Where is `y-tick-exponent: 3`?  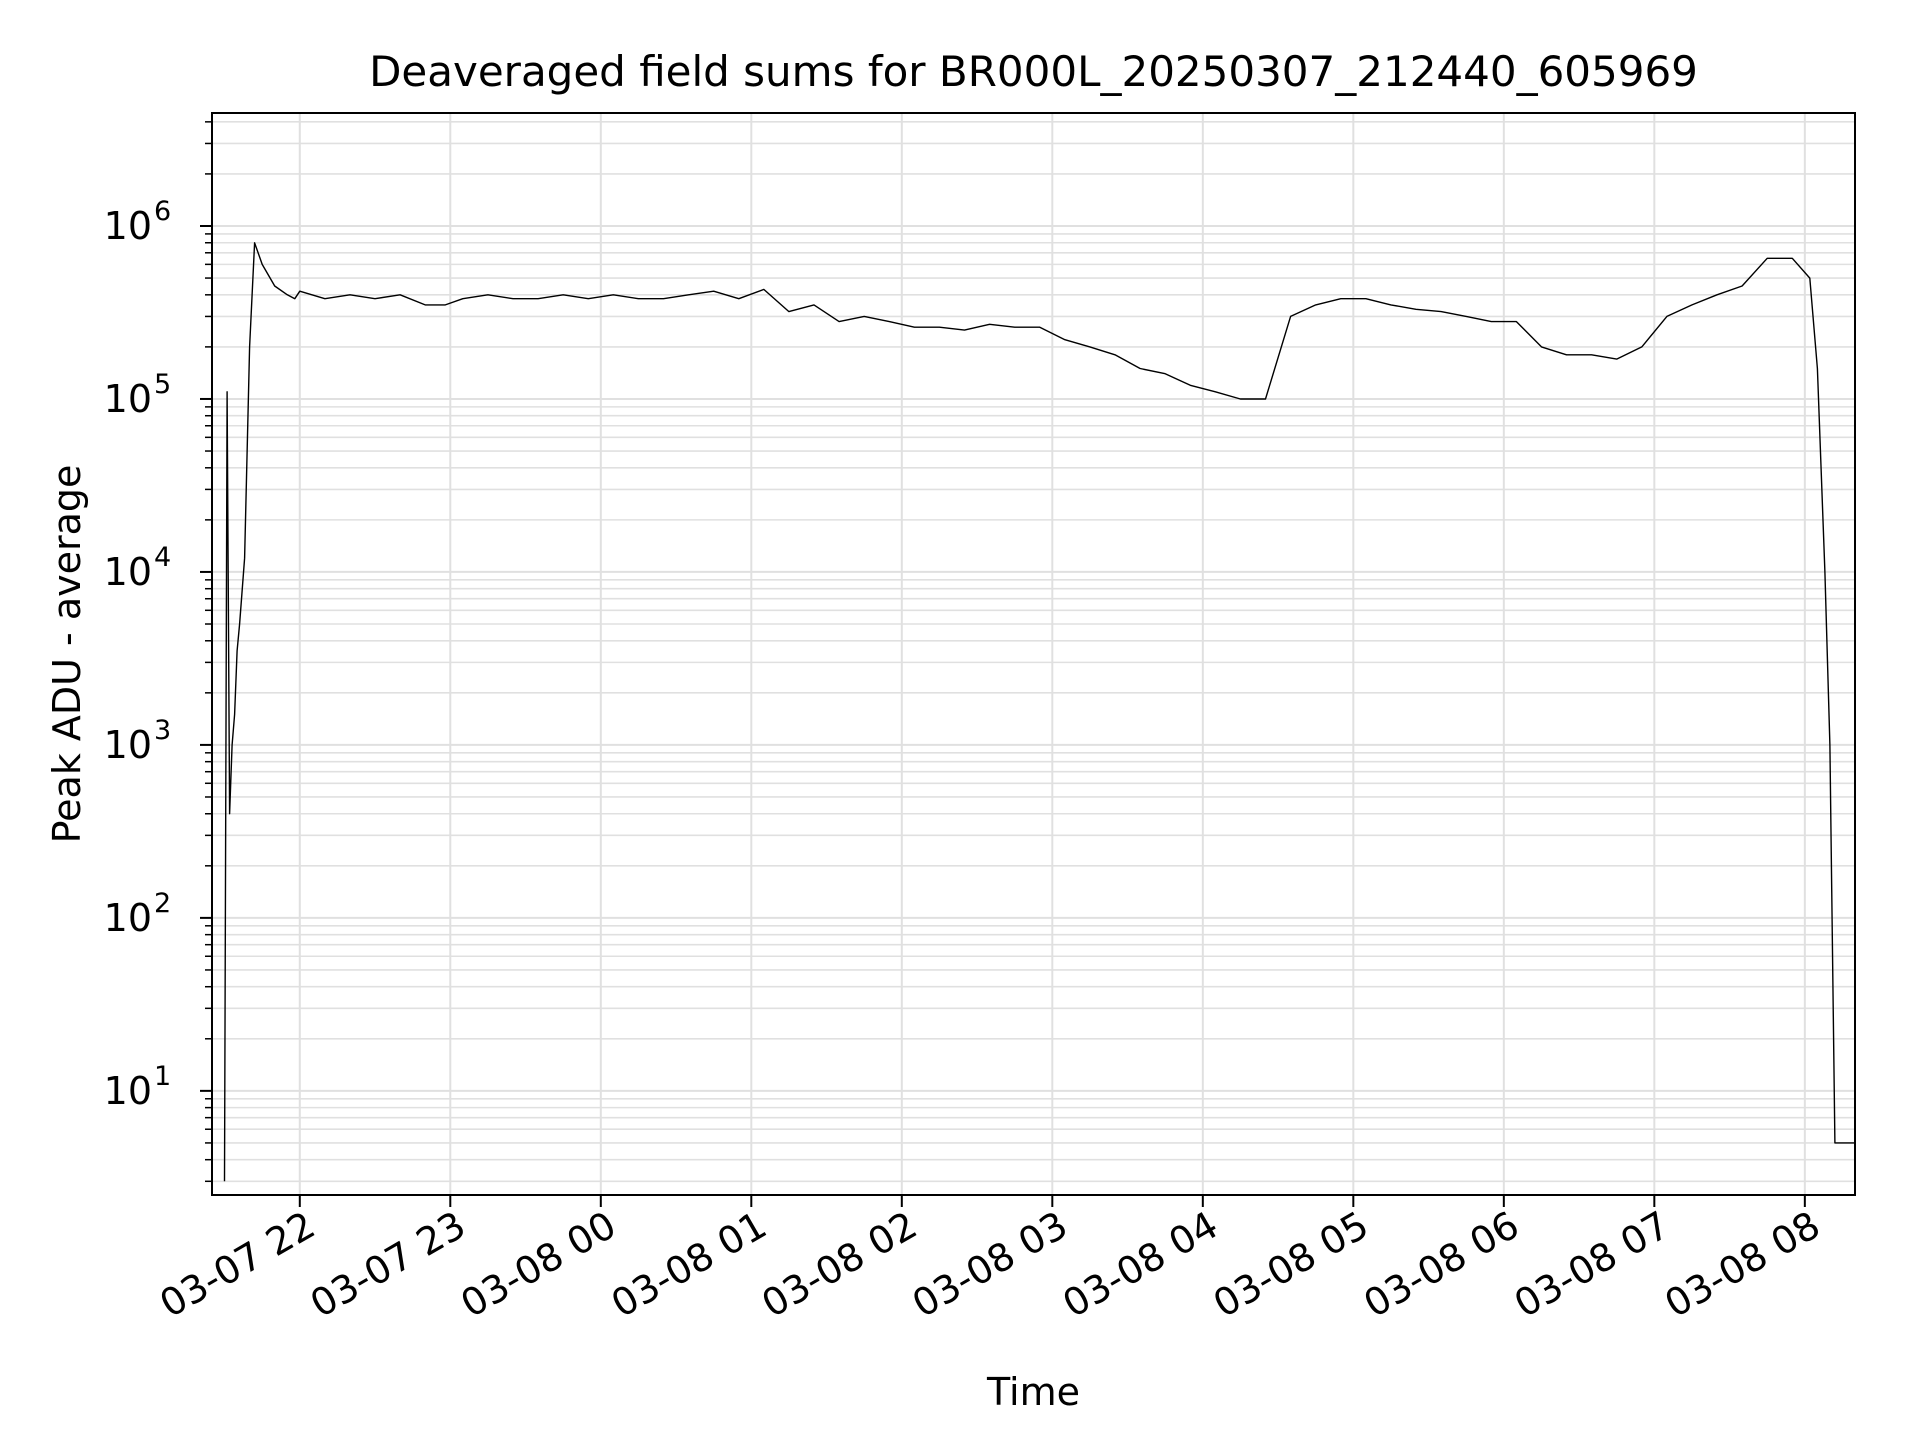
y-tick-exponent: 3 is located at coordinates (162, 730).